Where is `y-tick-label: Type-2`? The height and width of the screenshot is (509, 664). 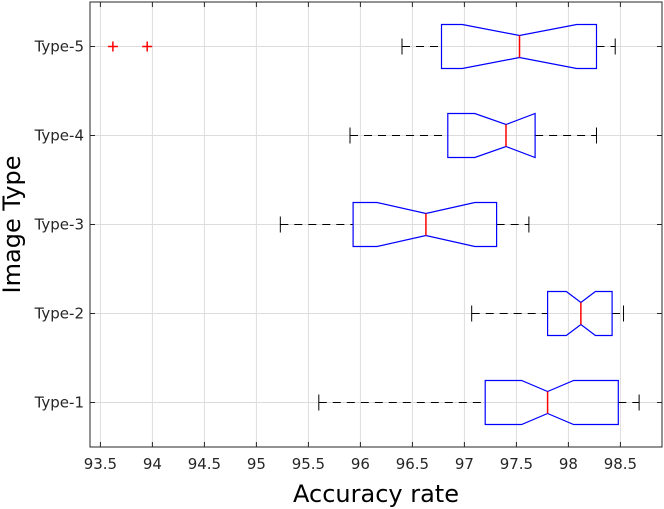 y-tick-label: Type-2 is located at coordinates (59, 314).